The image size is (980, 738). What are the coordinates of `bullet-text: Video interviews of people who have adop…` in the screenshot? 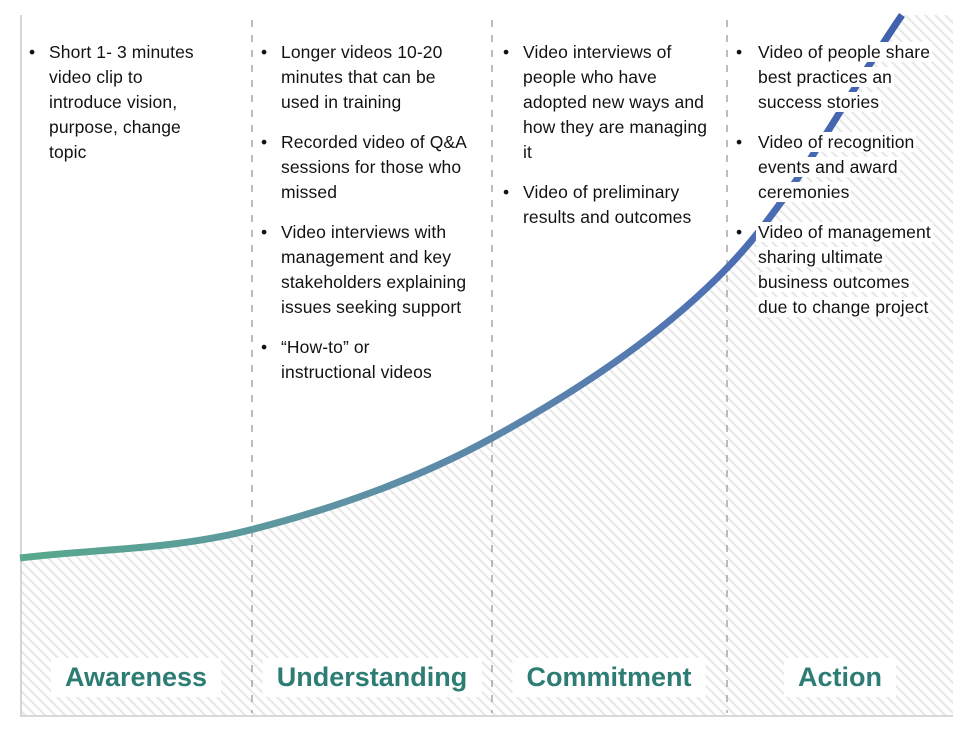 It's located at (615, 102).